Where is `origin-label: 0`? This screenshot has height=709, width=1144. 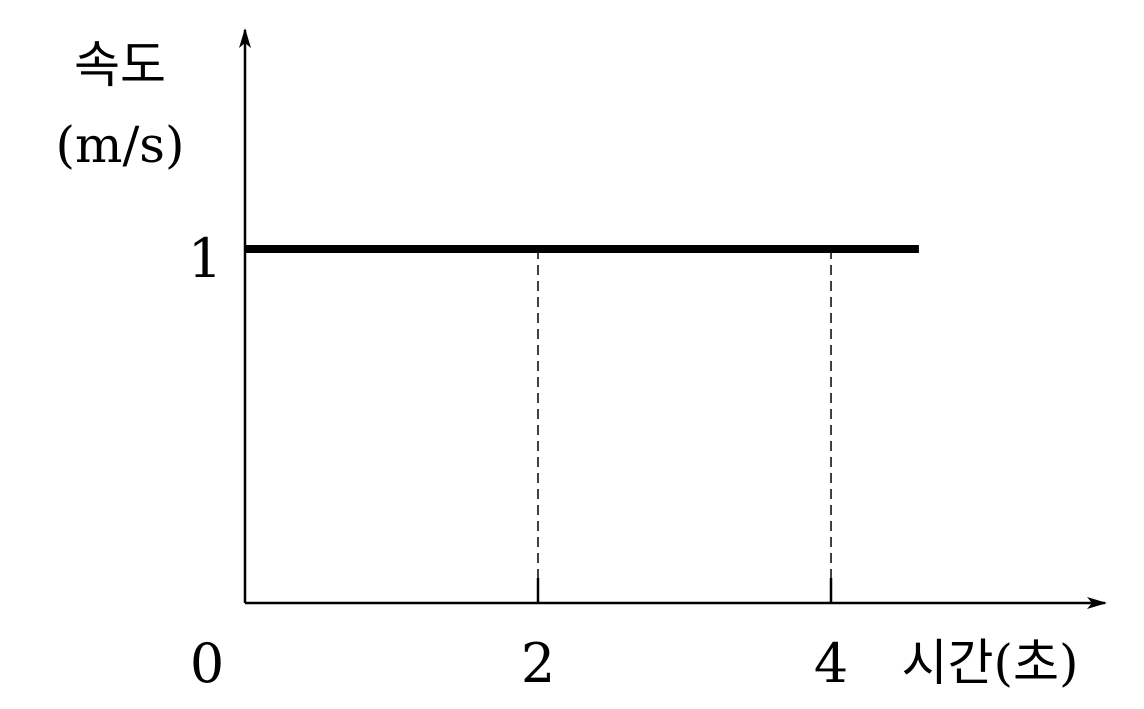 origin-label: 0 is located at coordinates (207, 663).